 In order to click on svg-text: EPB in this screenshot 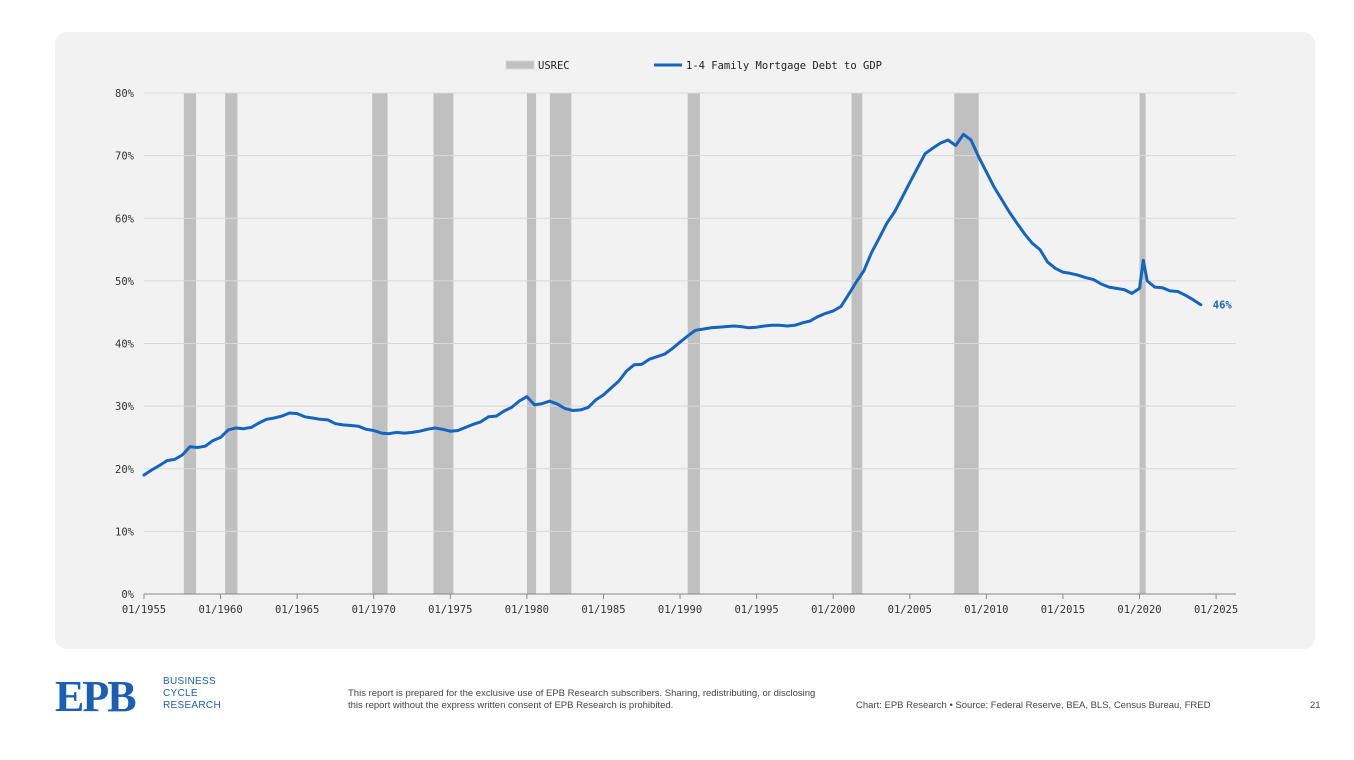, I will do `click(95, 696)`.